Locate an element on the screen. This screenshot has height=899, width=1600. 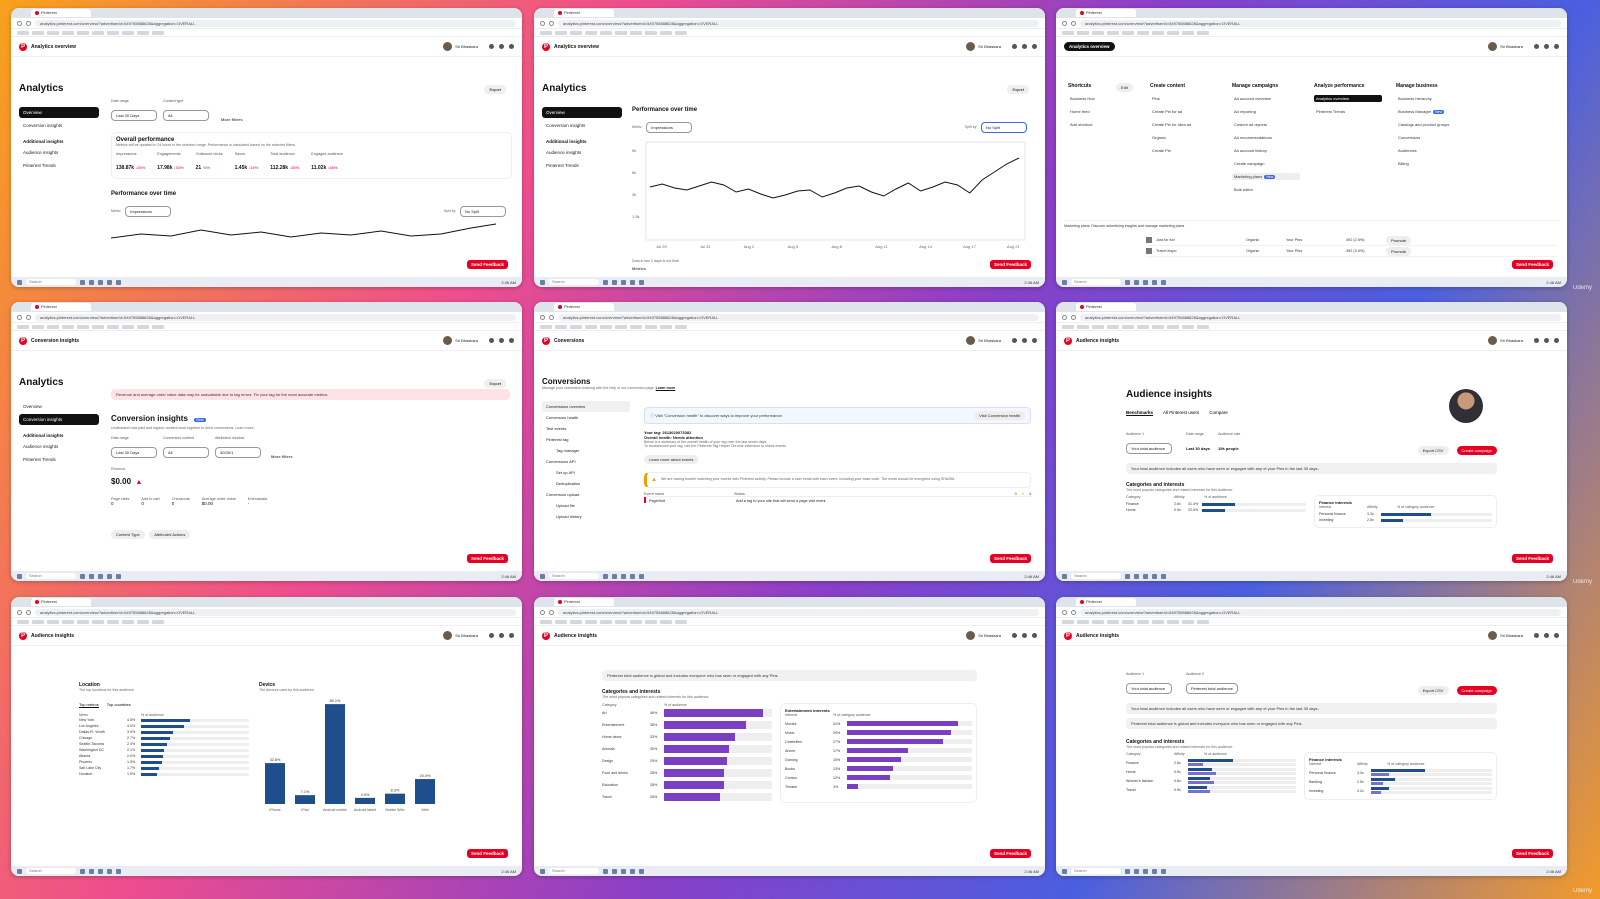
create-campaign-button: Create campaign is located at coordinates (1476, 450).